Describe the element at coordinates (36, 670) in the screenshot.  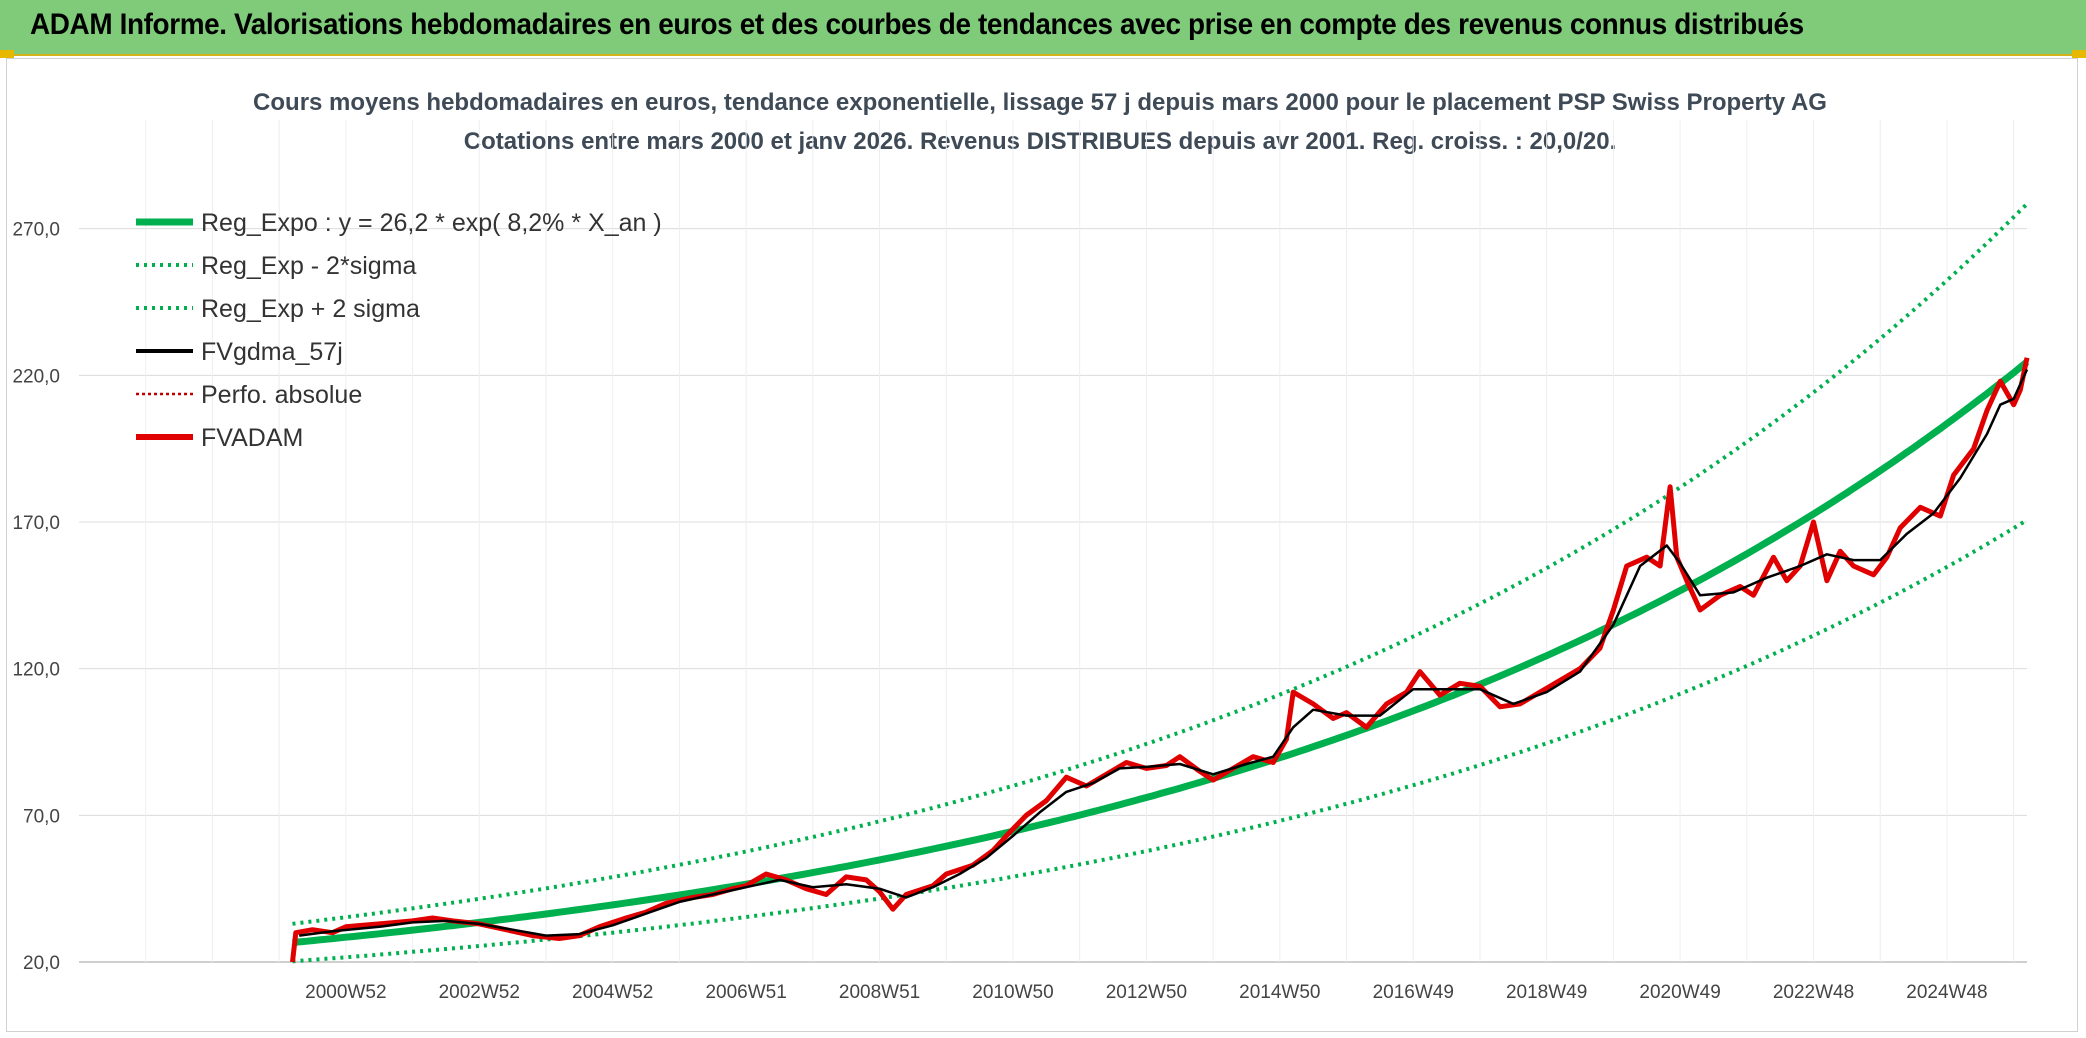
I see `y-tick-label-2: 120,0` at that location.